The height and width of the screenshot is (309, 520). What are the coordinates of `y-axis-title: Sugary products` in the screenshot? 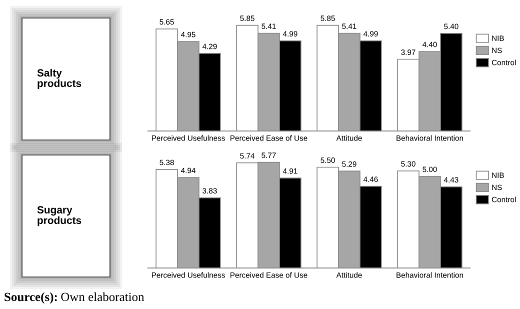 It's located at (59, 216).